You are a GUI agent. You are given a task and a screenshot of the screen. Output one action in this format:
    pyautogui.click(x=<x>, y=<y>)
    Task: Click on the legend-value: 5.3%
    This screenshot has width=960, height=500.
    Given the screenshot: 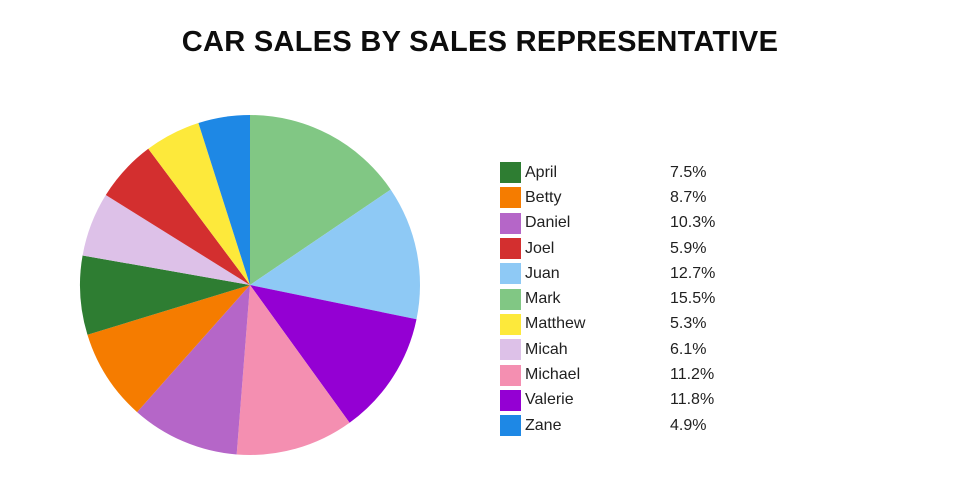 What is the action you would take?
    pyautogui.click(x=688, y=324)
    